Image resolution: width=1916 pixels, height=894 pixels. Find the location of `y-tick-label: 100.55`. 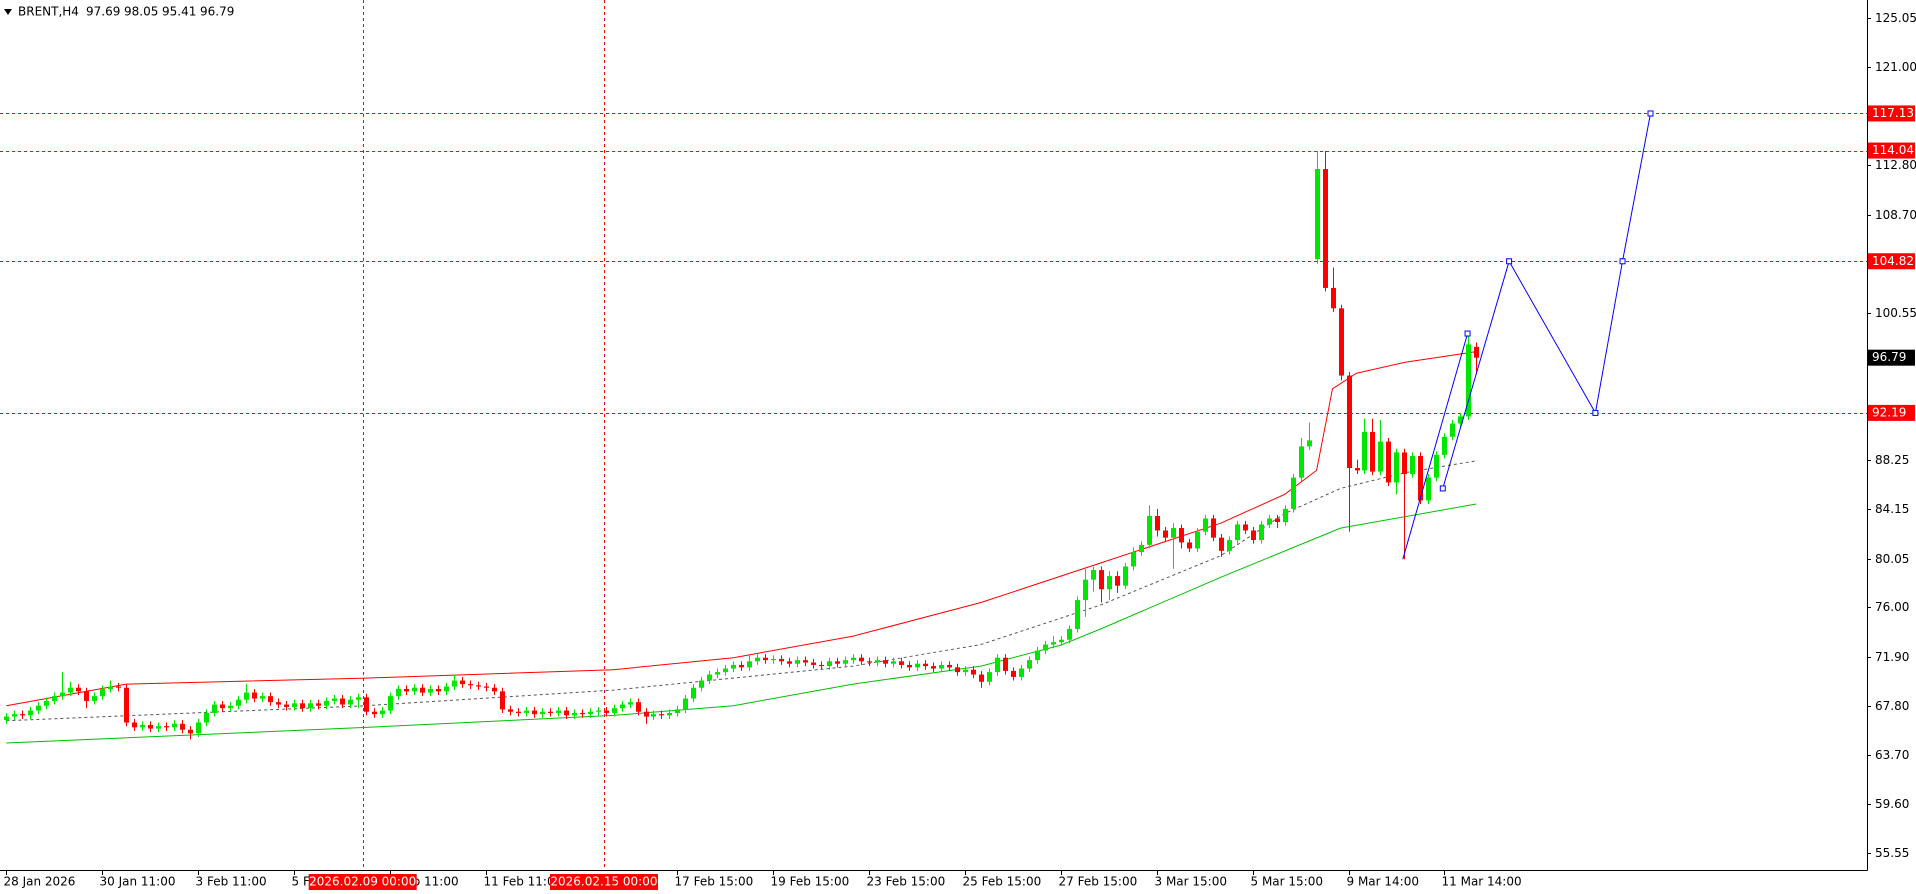

y-tick-label: 100.55 is located at coordinates (1895, 313).